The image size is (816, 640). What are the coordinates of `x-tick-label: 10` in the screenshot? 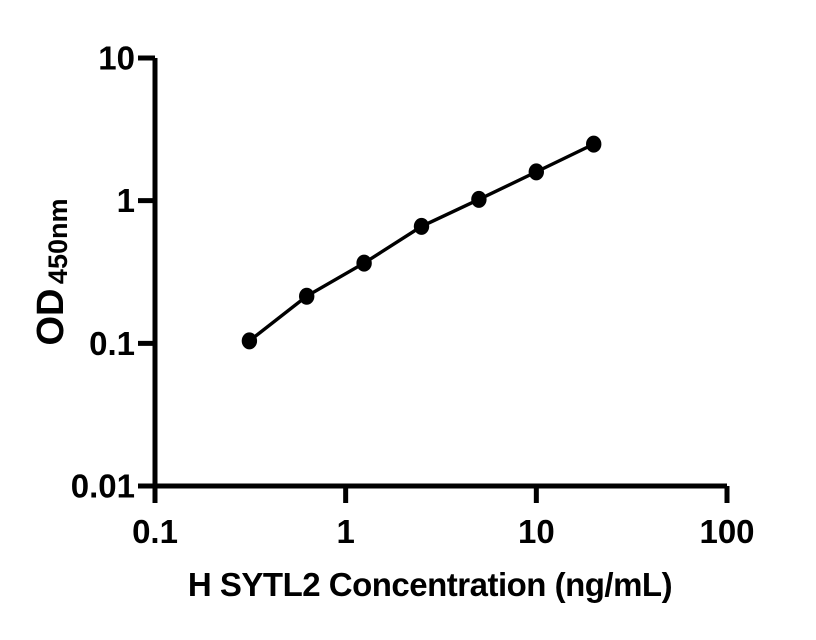 It's located at (536, 531).